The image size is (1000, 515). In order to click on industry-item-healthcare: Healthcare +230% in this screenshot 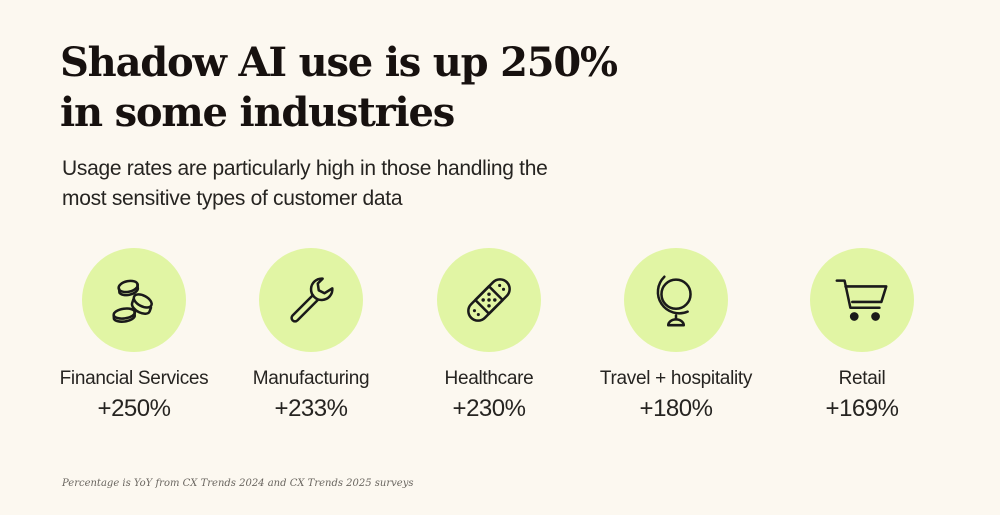, I will do `click(489, 336)`.